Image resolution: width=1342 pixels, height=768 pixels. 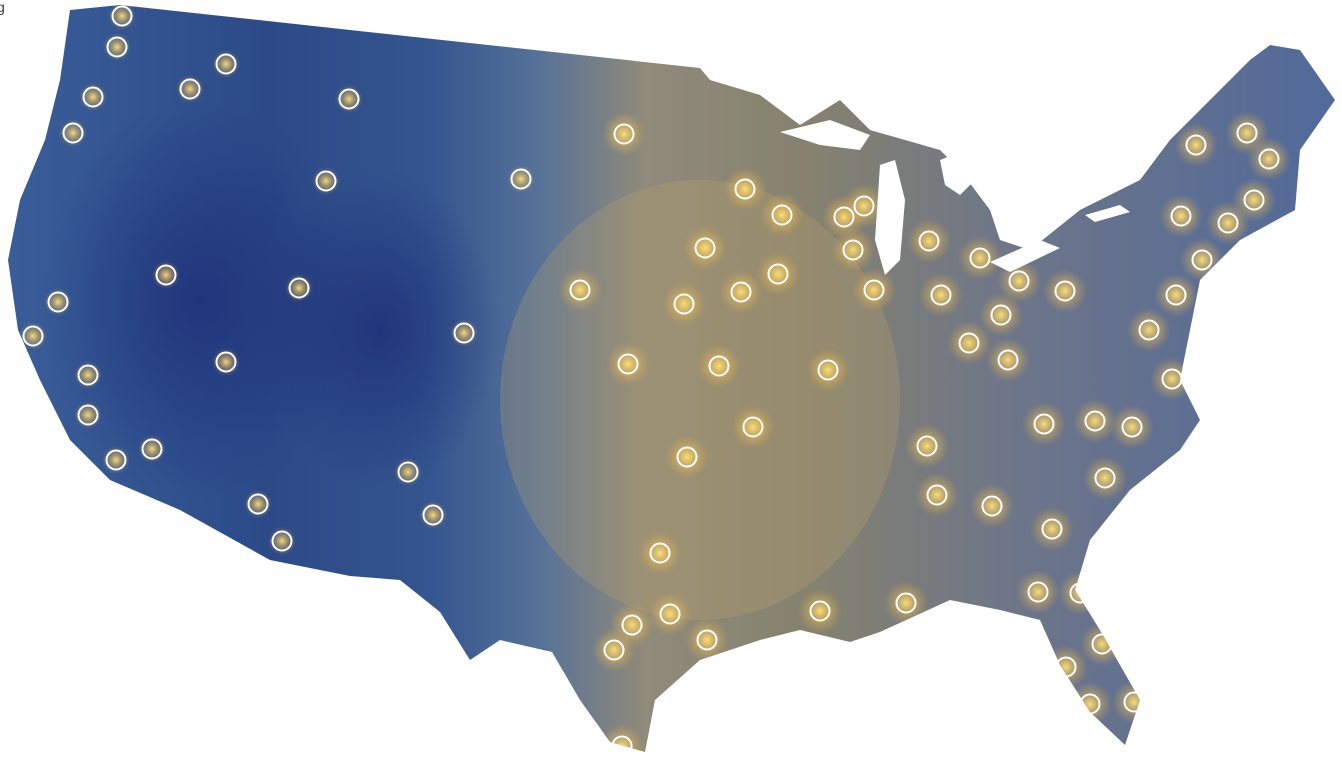 I want to click on lake-erie, so click(x=1025, y=256).